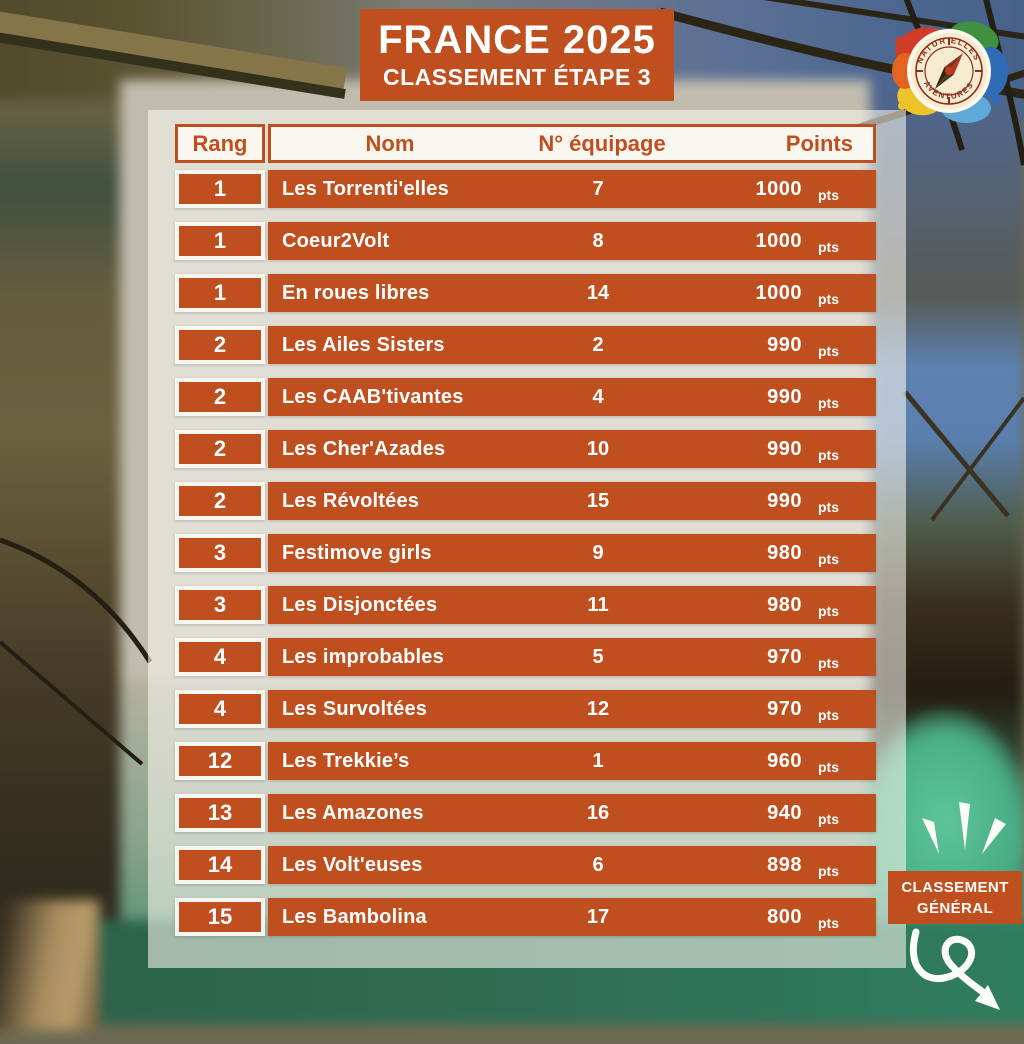 Image resolution: width=1024 pixels, height=1044 pixels. Describe the element at coordinates (784, 552) in the screenshot. I see `points-value: 980` at that location.